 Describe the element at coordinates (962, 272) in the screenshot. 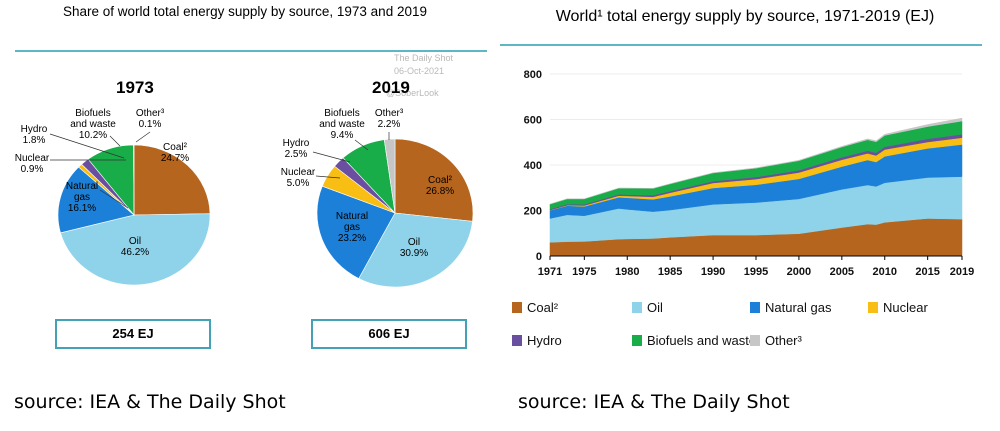

I see `x-tick-label: 2019` at that location.